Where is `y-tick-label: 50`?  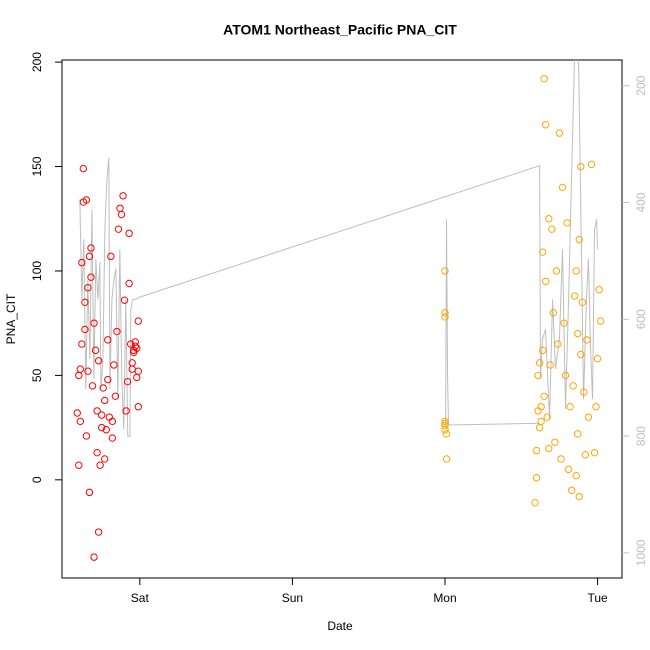
y-tick-label: 50 is located at coordinates (37, 375).